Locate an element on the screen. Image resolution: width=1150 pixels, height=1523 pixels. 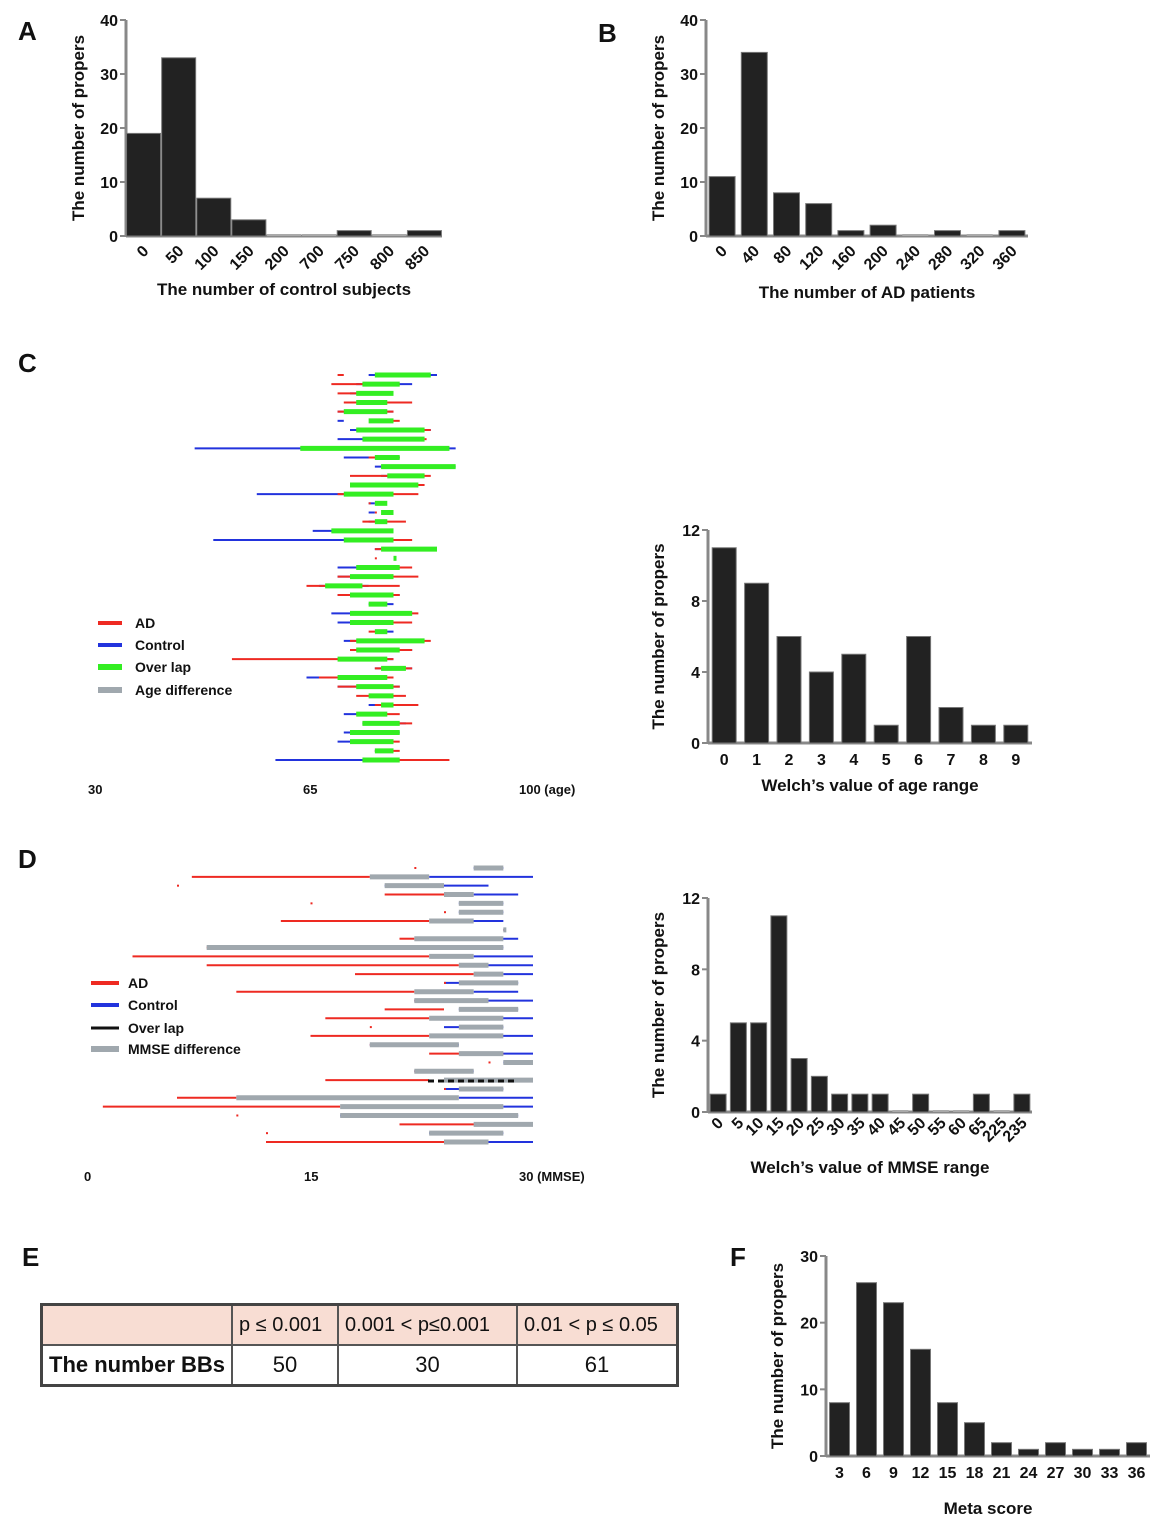
legend-mmse: AD Control Over lap MMSE difference is located at coordinates (166, 1016).